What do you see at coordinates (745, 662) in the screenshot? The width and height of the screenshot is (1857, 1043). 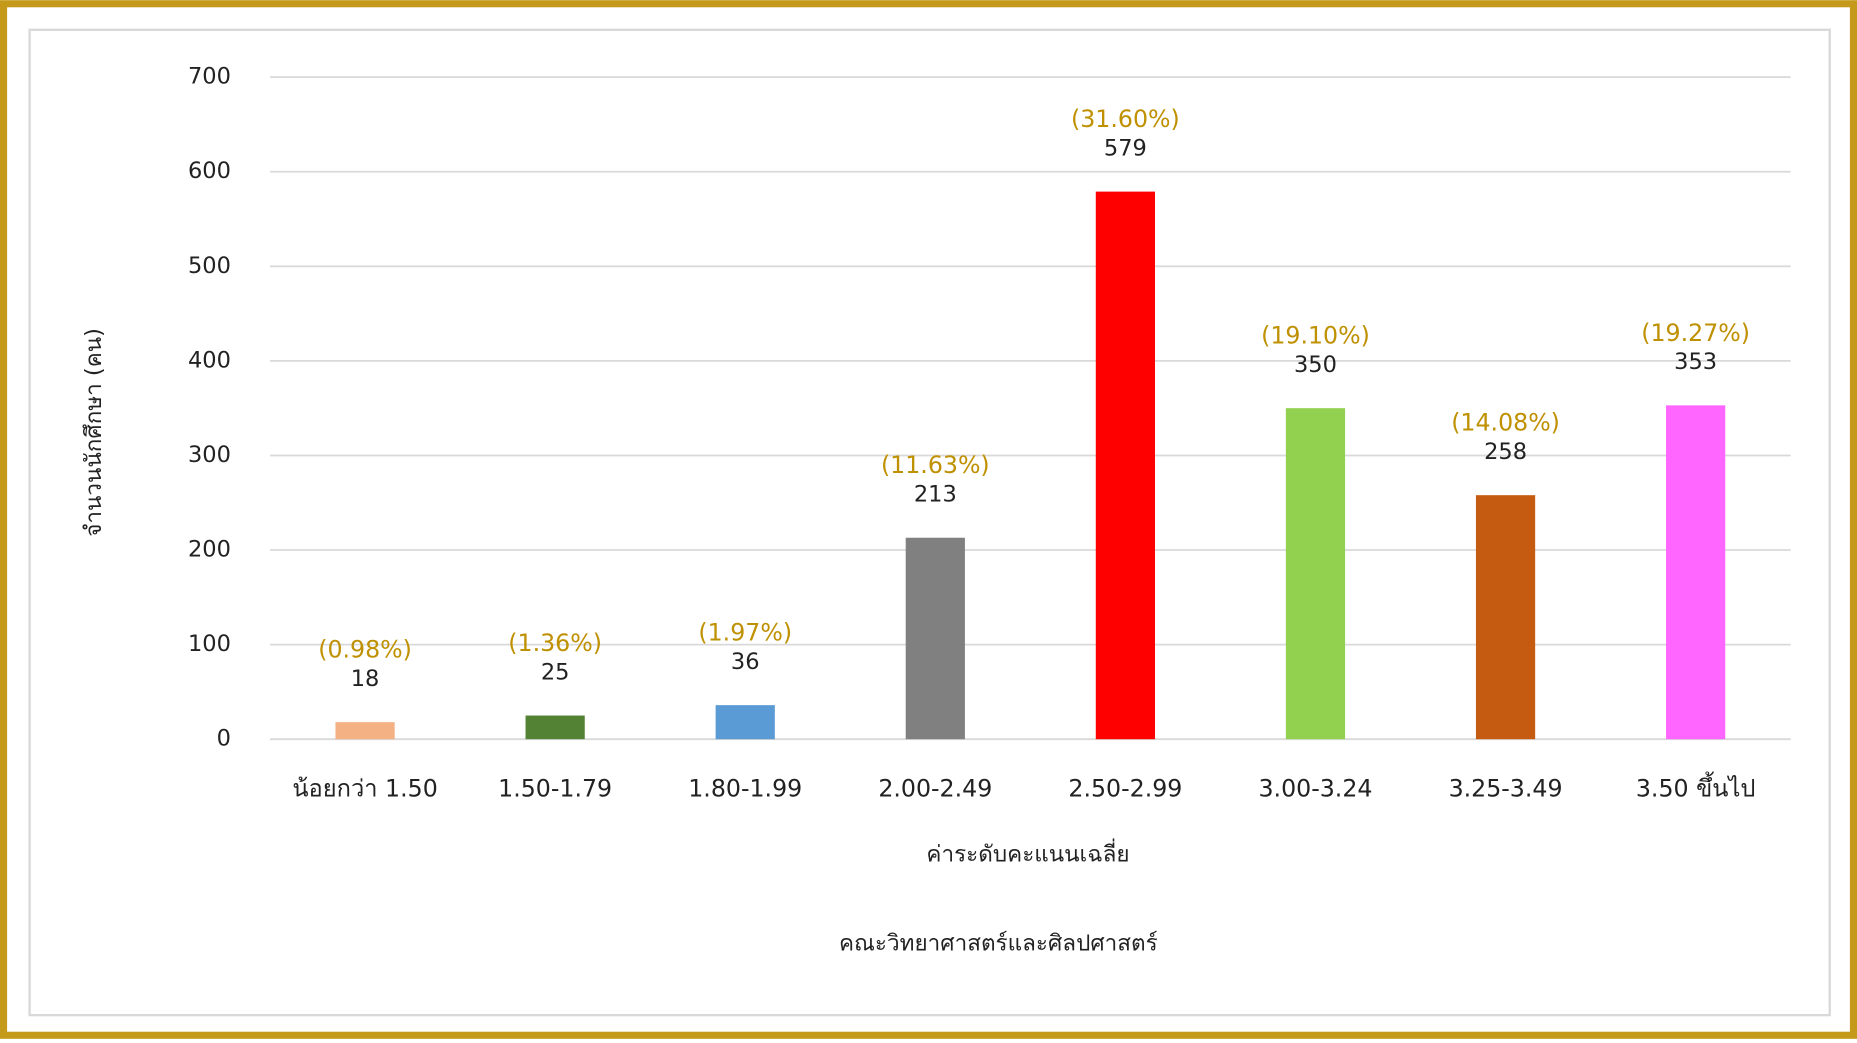 I see `value-label: 36` at bounding box center [745, 662].